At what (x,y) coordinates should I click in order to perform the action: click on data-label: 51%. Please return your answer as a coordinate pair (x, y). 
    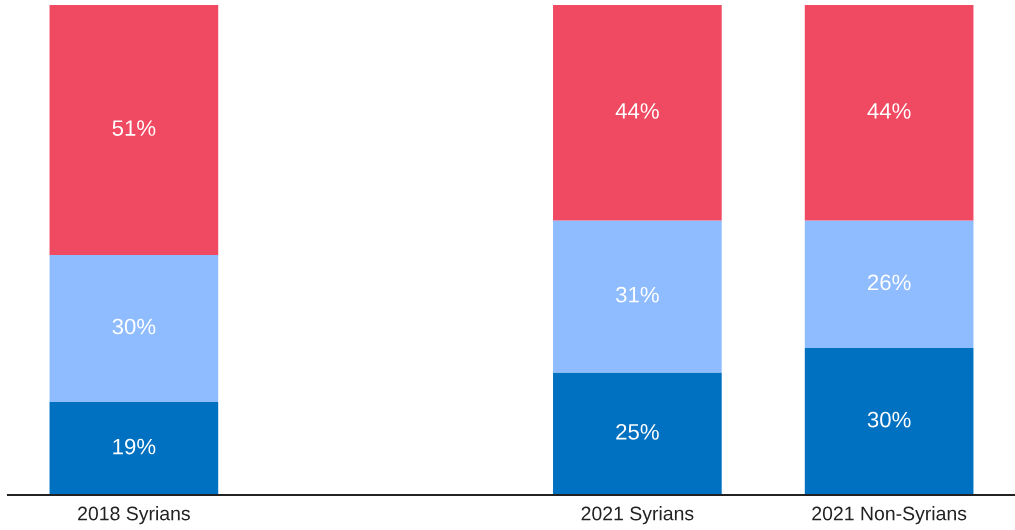
    Looking at the image, I should click on (134, 128).